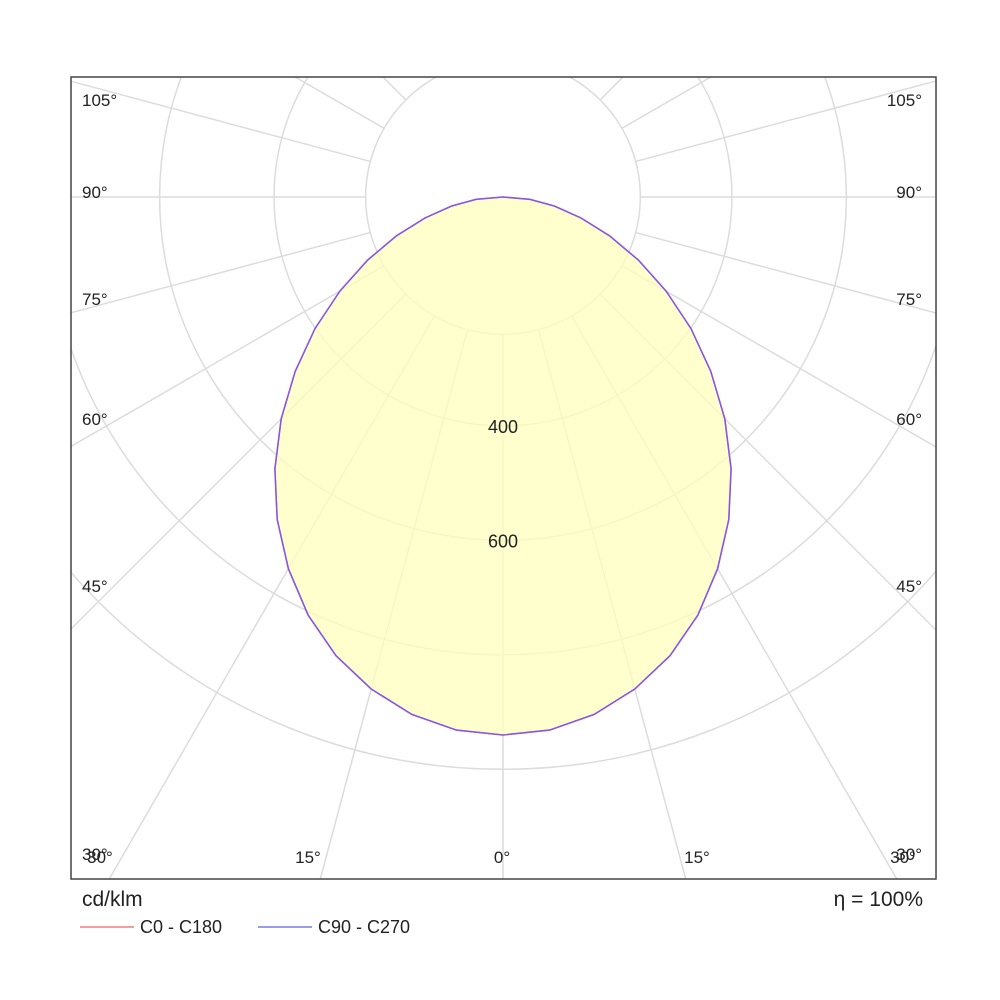 Image resolution: width=1000 pixels, height=1000 pixels. I want to click on angle-label-right: 90°, so click(909, 192).